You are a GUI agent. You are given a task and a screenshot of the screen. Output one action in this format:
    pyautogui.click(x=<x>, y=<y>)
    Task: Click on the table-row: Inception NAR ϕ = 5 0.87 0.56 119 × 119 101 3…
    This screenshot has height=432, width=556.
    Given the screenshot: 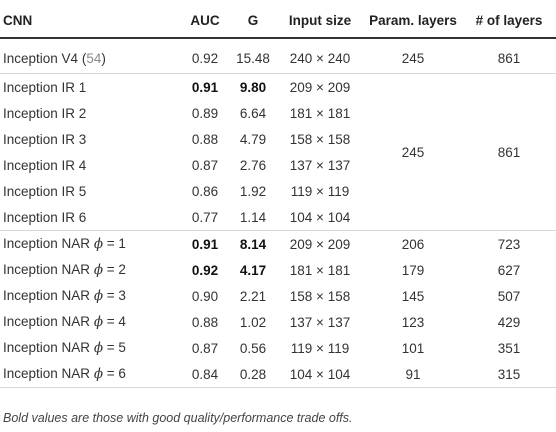 What is the action you would take?
    pyautogui.click(x=278, y=348)
    